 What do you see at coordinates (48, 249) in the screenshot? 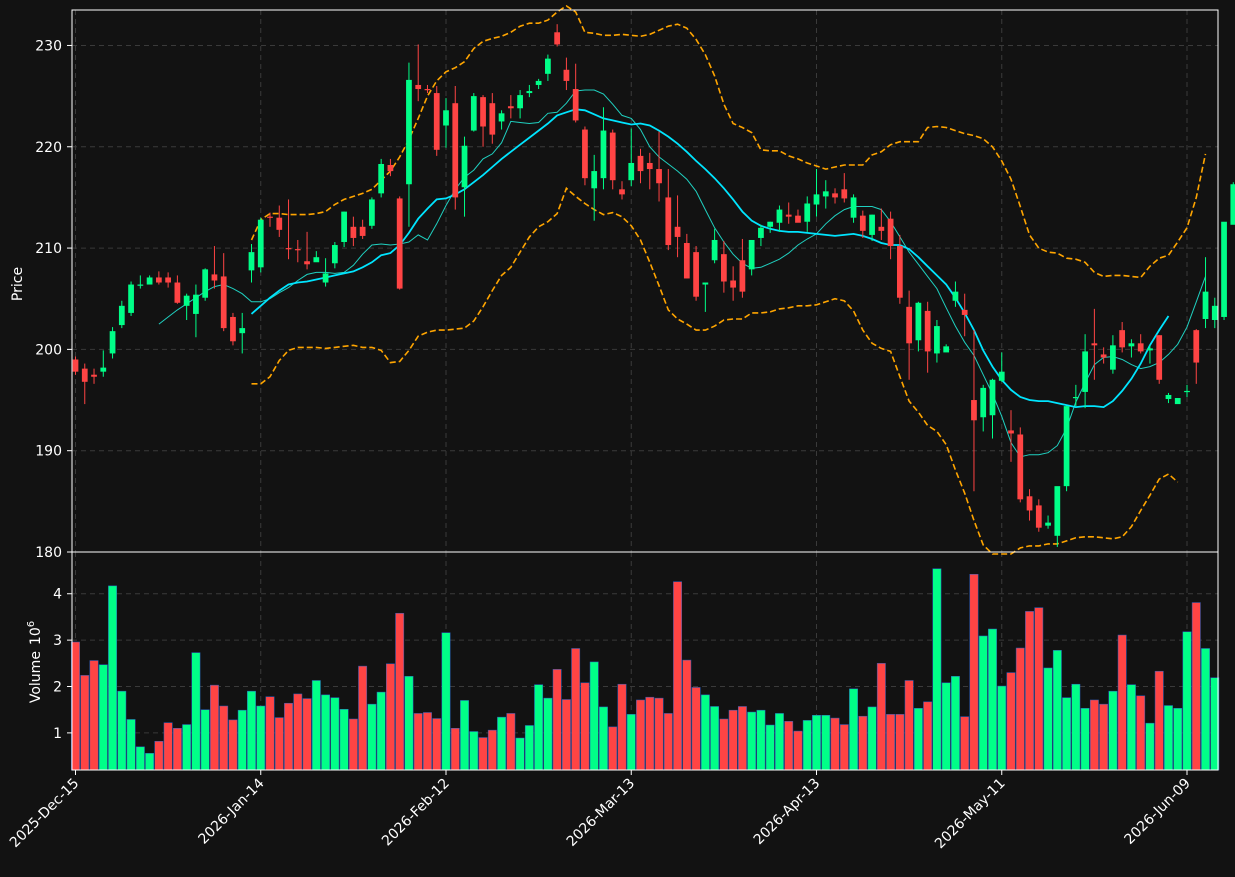
I see `price-tick-label: 210` at bounding box center [48, 249].